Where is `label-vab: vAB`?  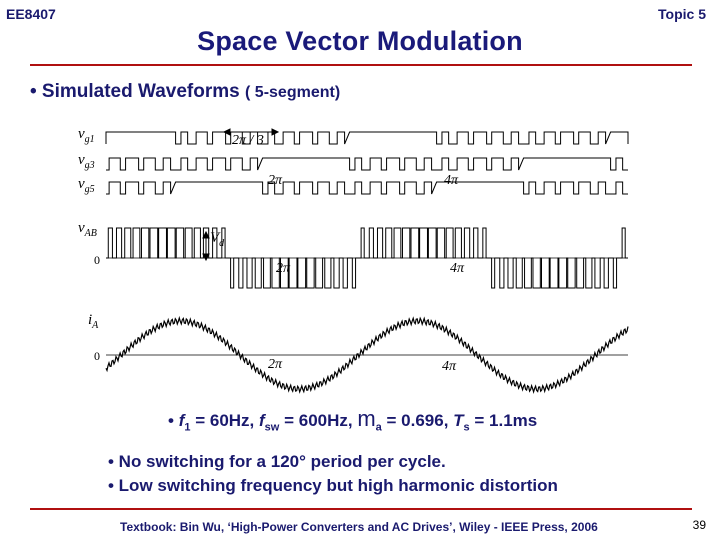
label-vab: vAB is located at coordinates (87, 229).